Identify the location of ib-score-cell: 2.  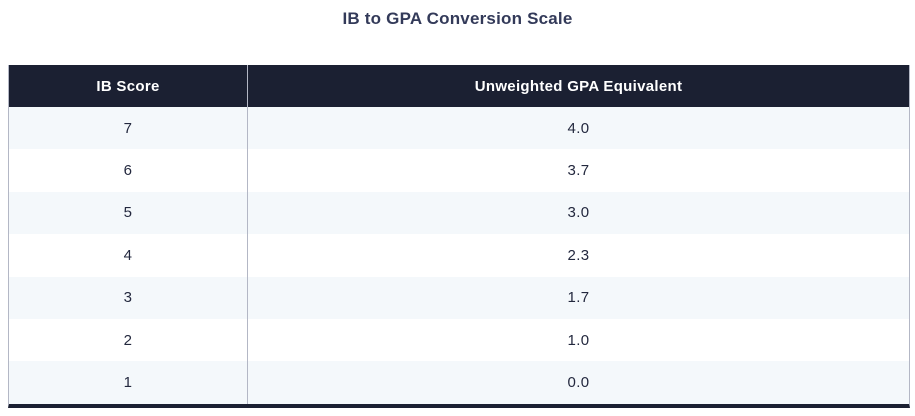
(128, 340).